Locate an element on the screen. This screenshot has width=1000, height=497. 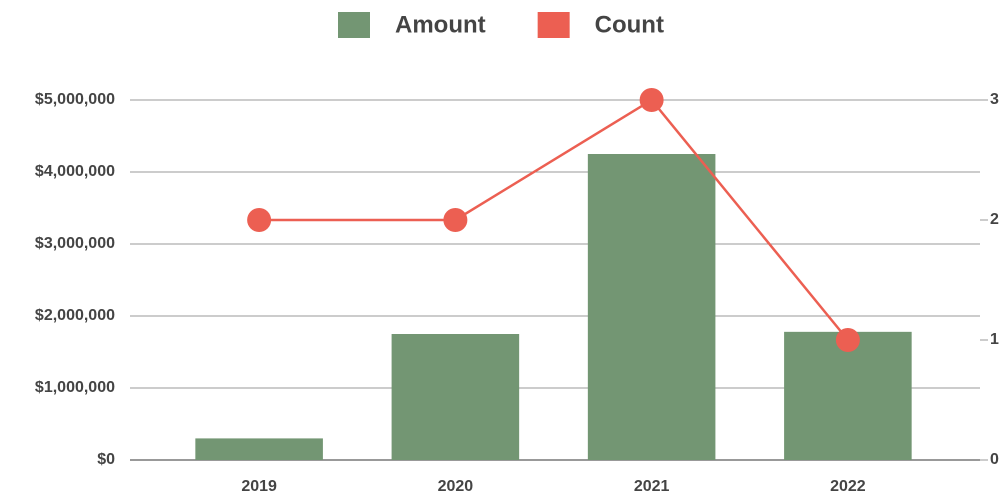
x-tick-label: 2021 is located at coordinates (652, 486).